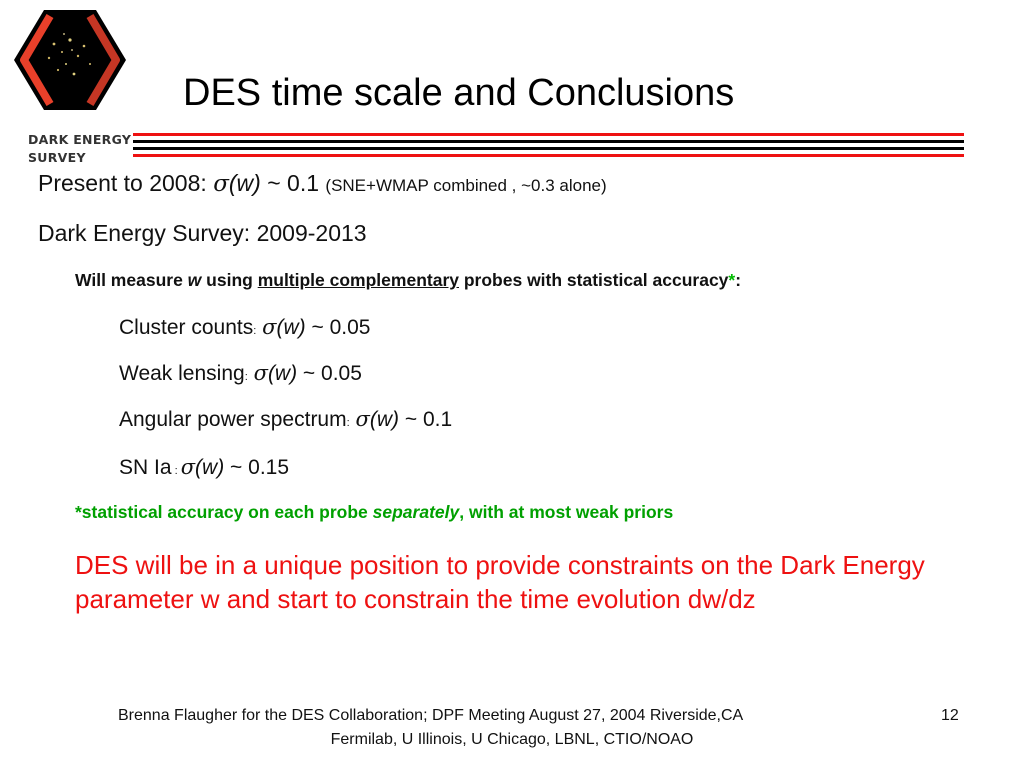  I want to click on probe-name: Weak lensing, so click(182, 373).